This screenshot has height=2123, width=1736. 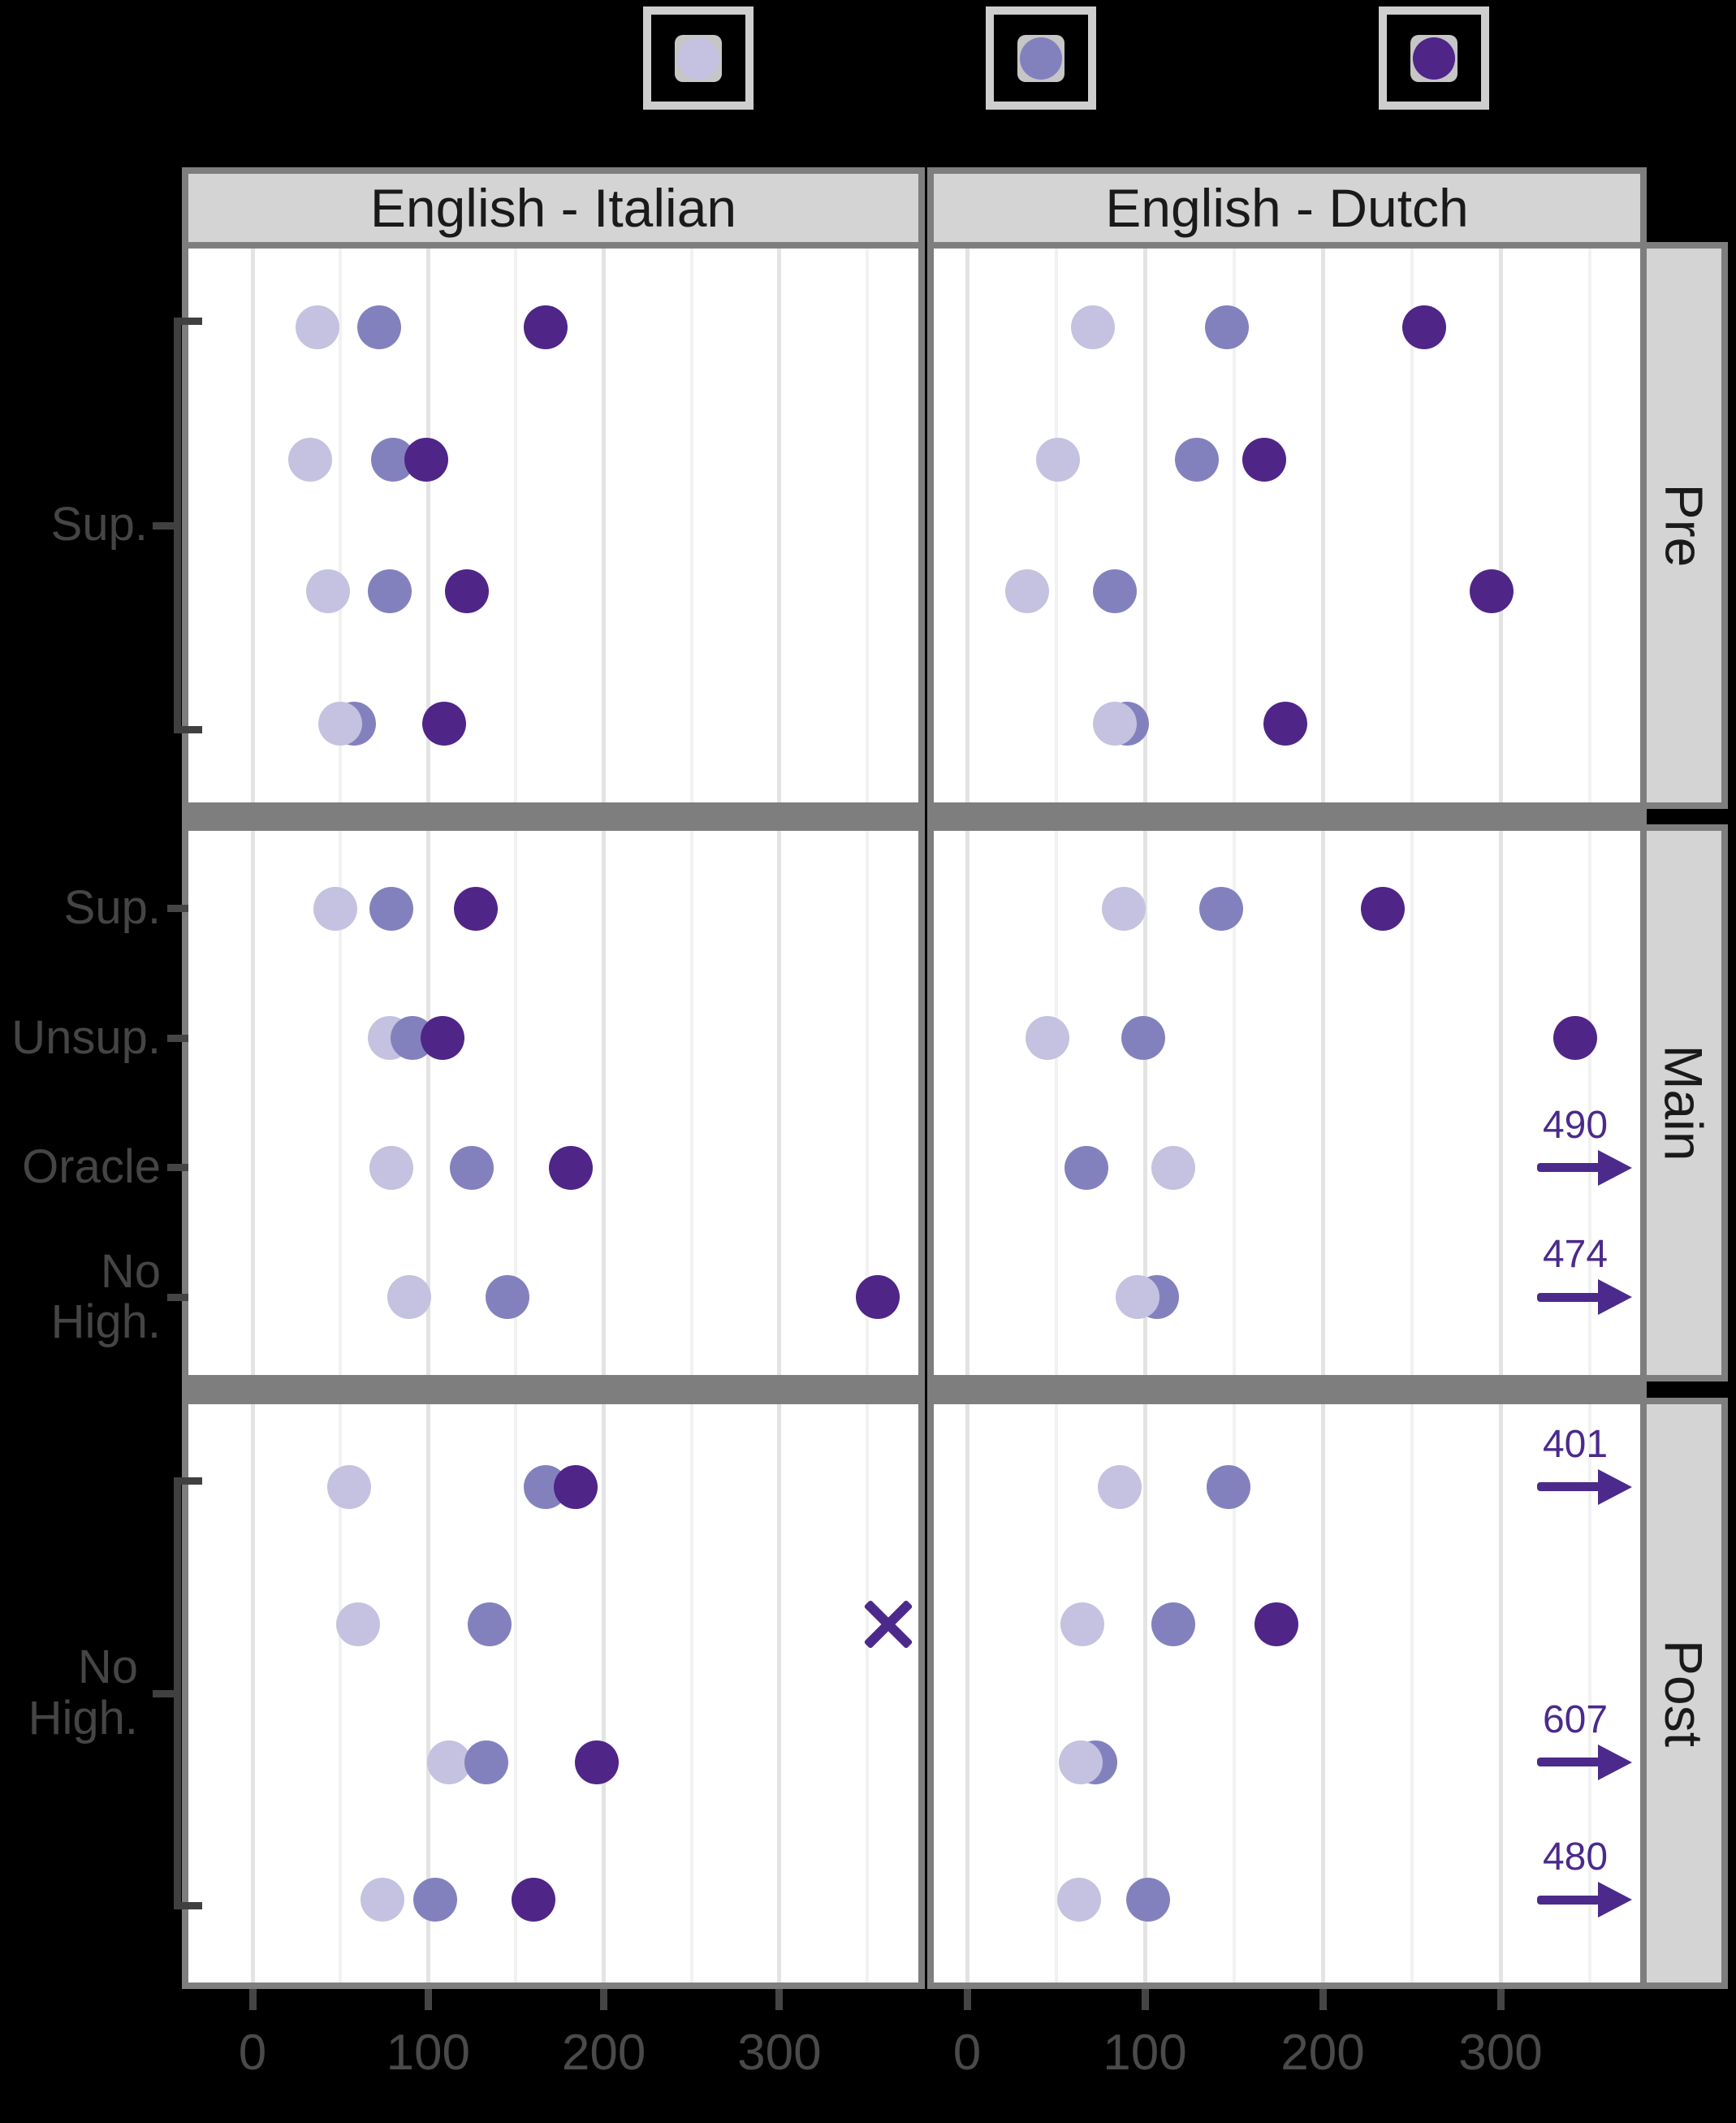 I want to click on facet-column-header-italian: English - Italian, so click(x=553, y=208).